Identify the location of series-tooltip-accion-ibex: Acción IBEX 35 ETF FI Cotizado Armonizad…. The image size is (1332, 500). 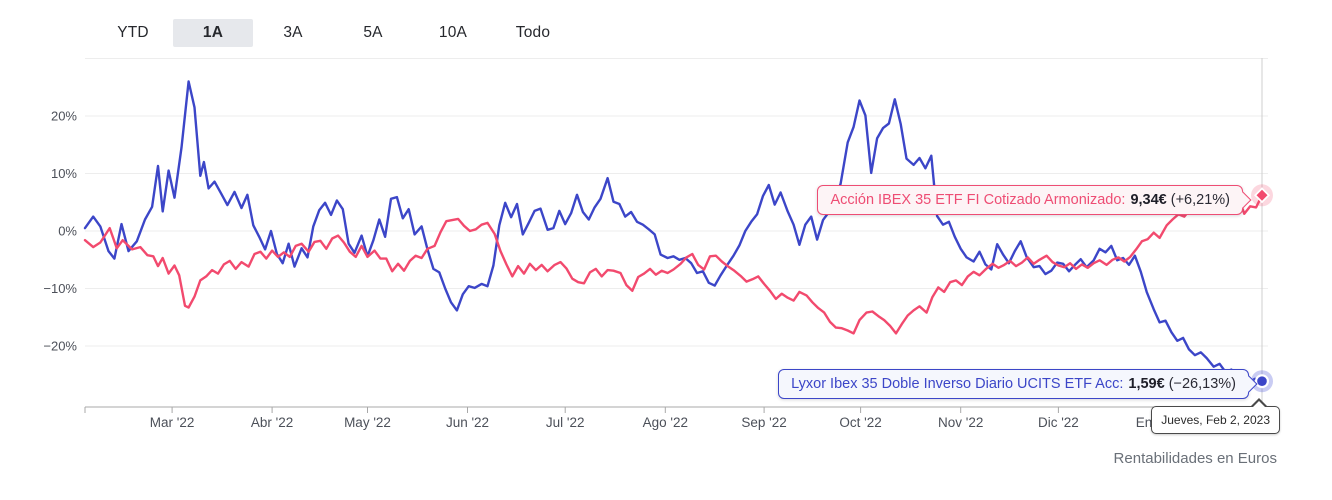
(1034, 200).